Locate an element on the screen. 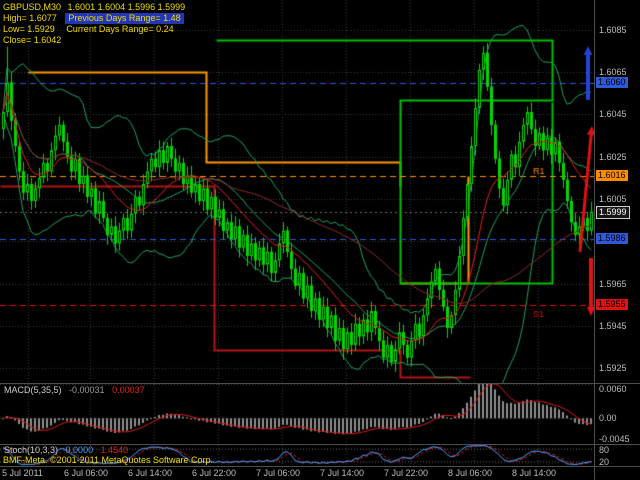 This screenshot has height=480, width=640. symbol-timeframe-label: GBPUSD,M30 is located at coordinates (32, 7).